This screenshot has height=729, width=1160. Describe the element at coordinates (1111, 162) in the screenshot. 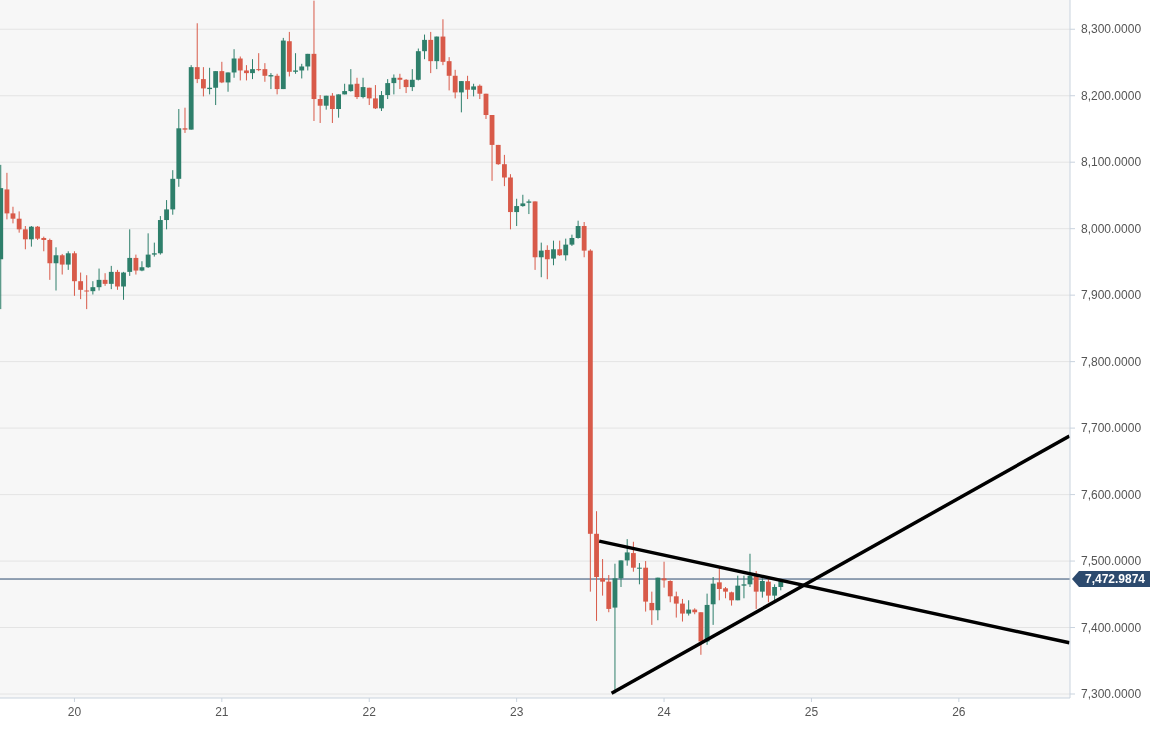

I see `y-tick-label: 8,100.0000` at that location.